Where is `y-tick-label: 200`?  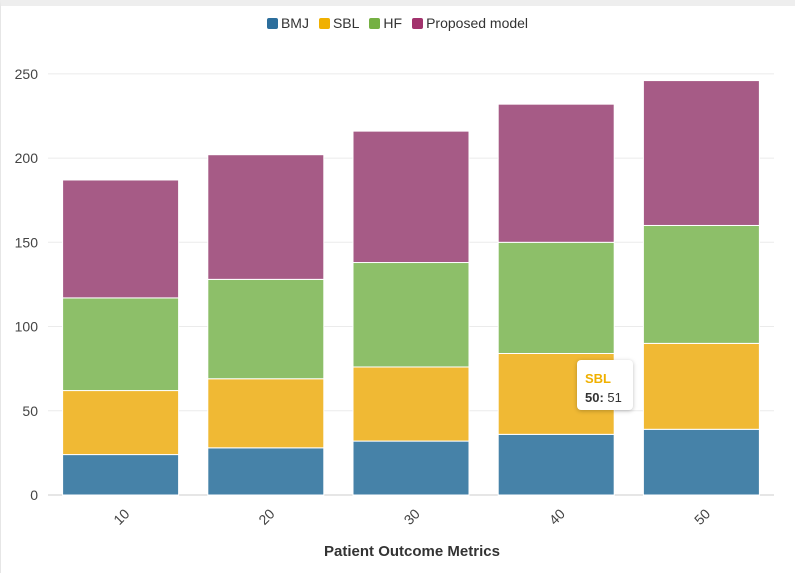
y-tick-label: 200 is located at coordinates (27, 158).